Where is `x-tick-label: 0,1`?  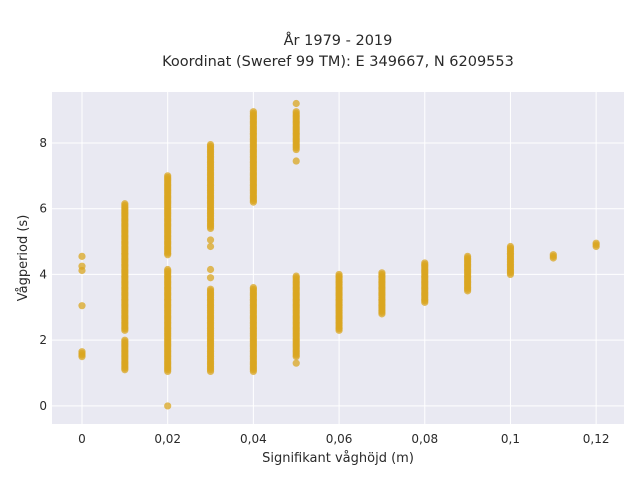
x-tick-label: 0,1 is located at coordinates (510, 439).